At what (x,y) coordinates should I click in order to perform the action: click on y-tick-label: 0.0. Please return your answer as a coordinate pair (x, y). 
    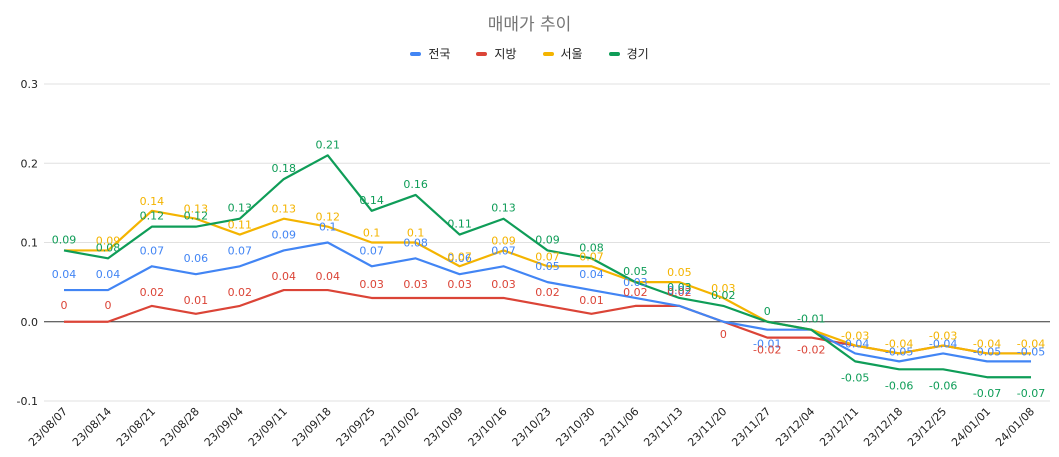
    Looking at the image, I should click on (30, 322).